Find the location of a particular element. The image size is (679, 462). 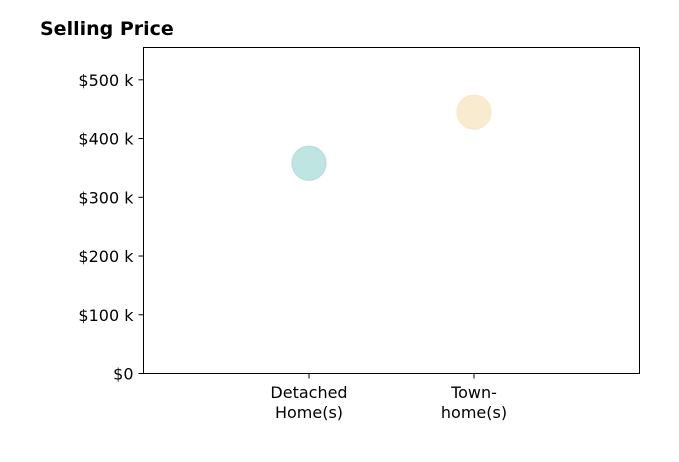

y-axis: $0 $100 k $200 k $300 k $400 k $500 k is located at coordinates (111, 227).